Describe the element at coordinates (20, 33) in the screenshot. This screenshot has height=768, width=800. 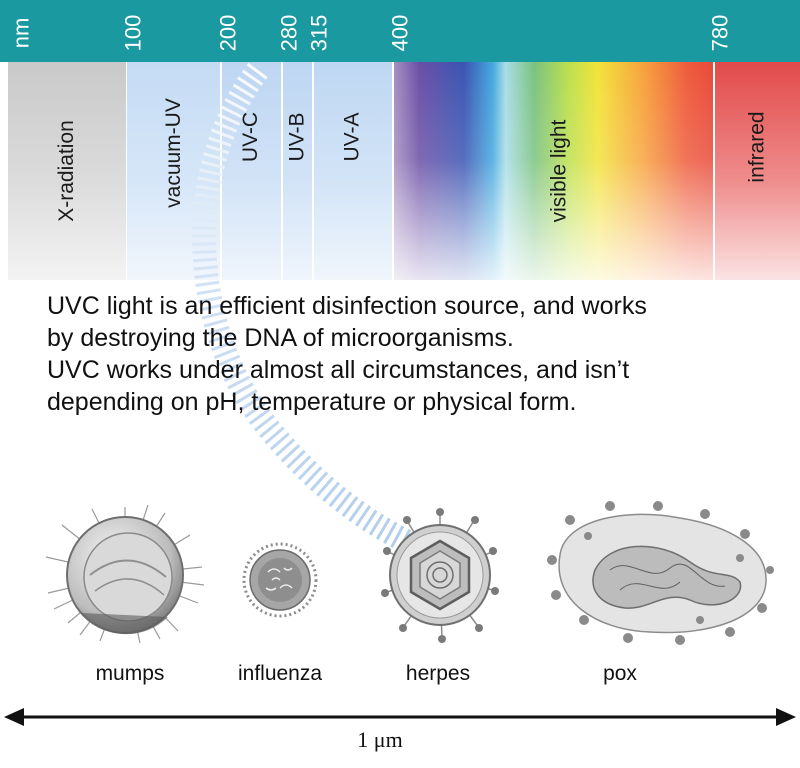
I see `unit-label-nm: nm` at that location.